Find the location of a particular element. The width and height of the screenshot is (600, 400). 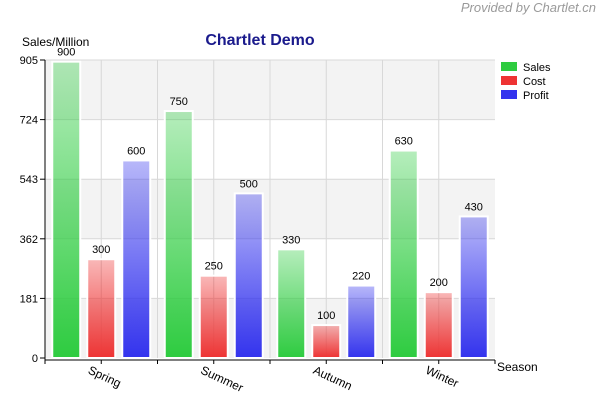

y-tick-label: 724 is located at coordinates (29, 121).